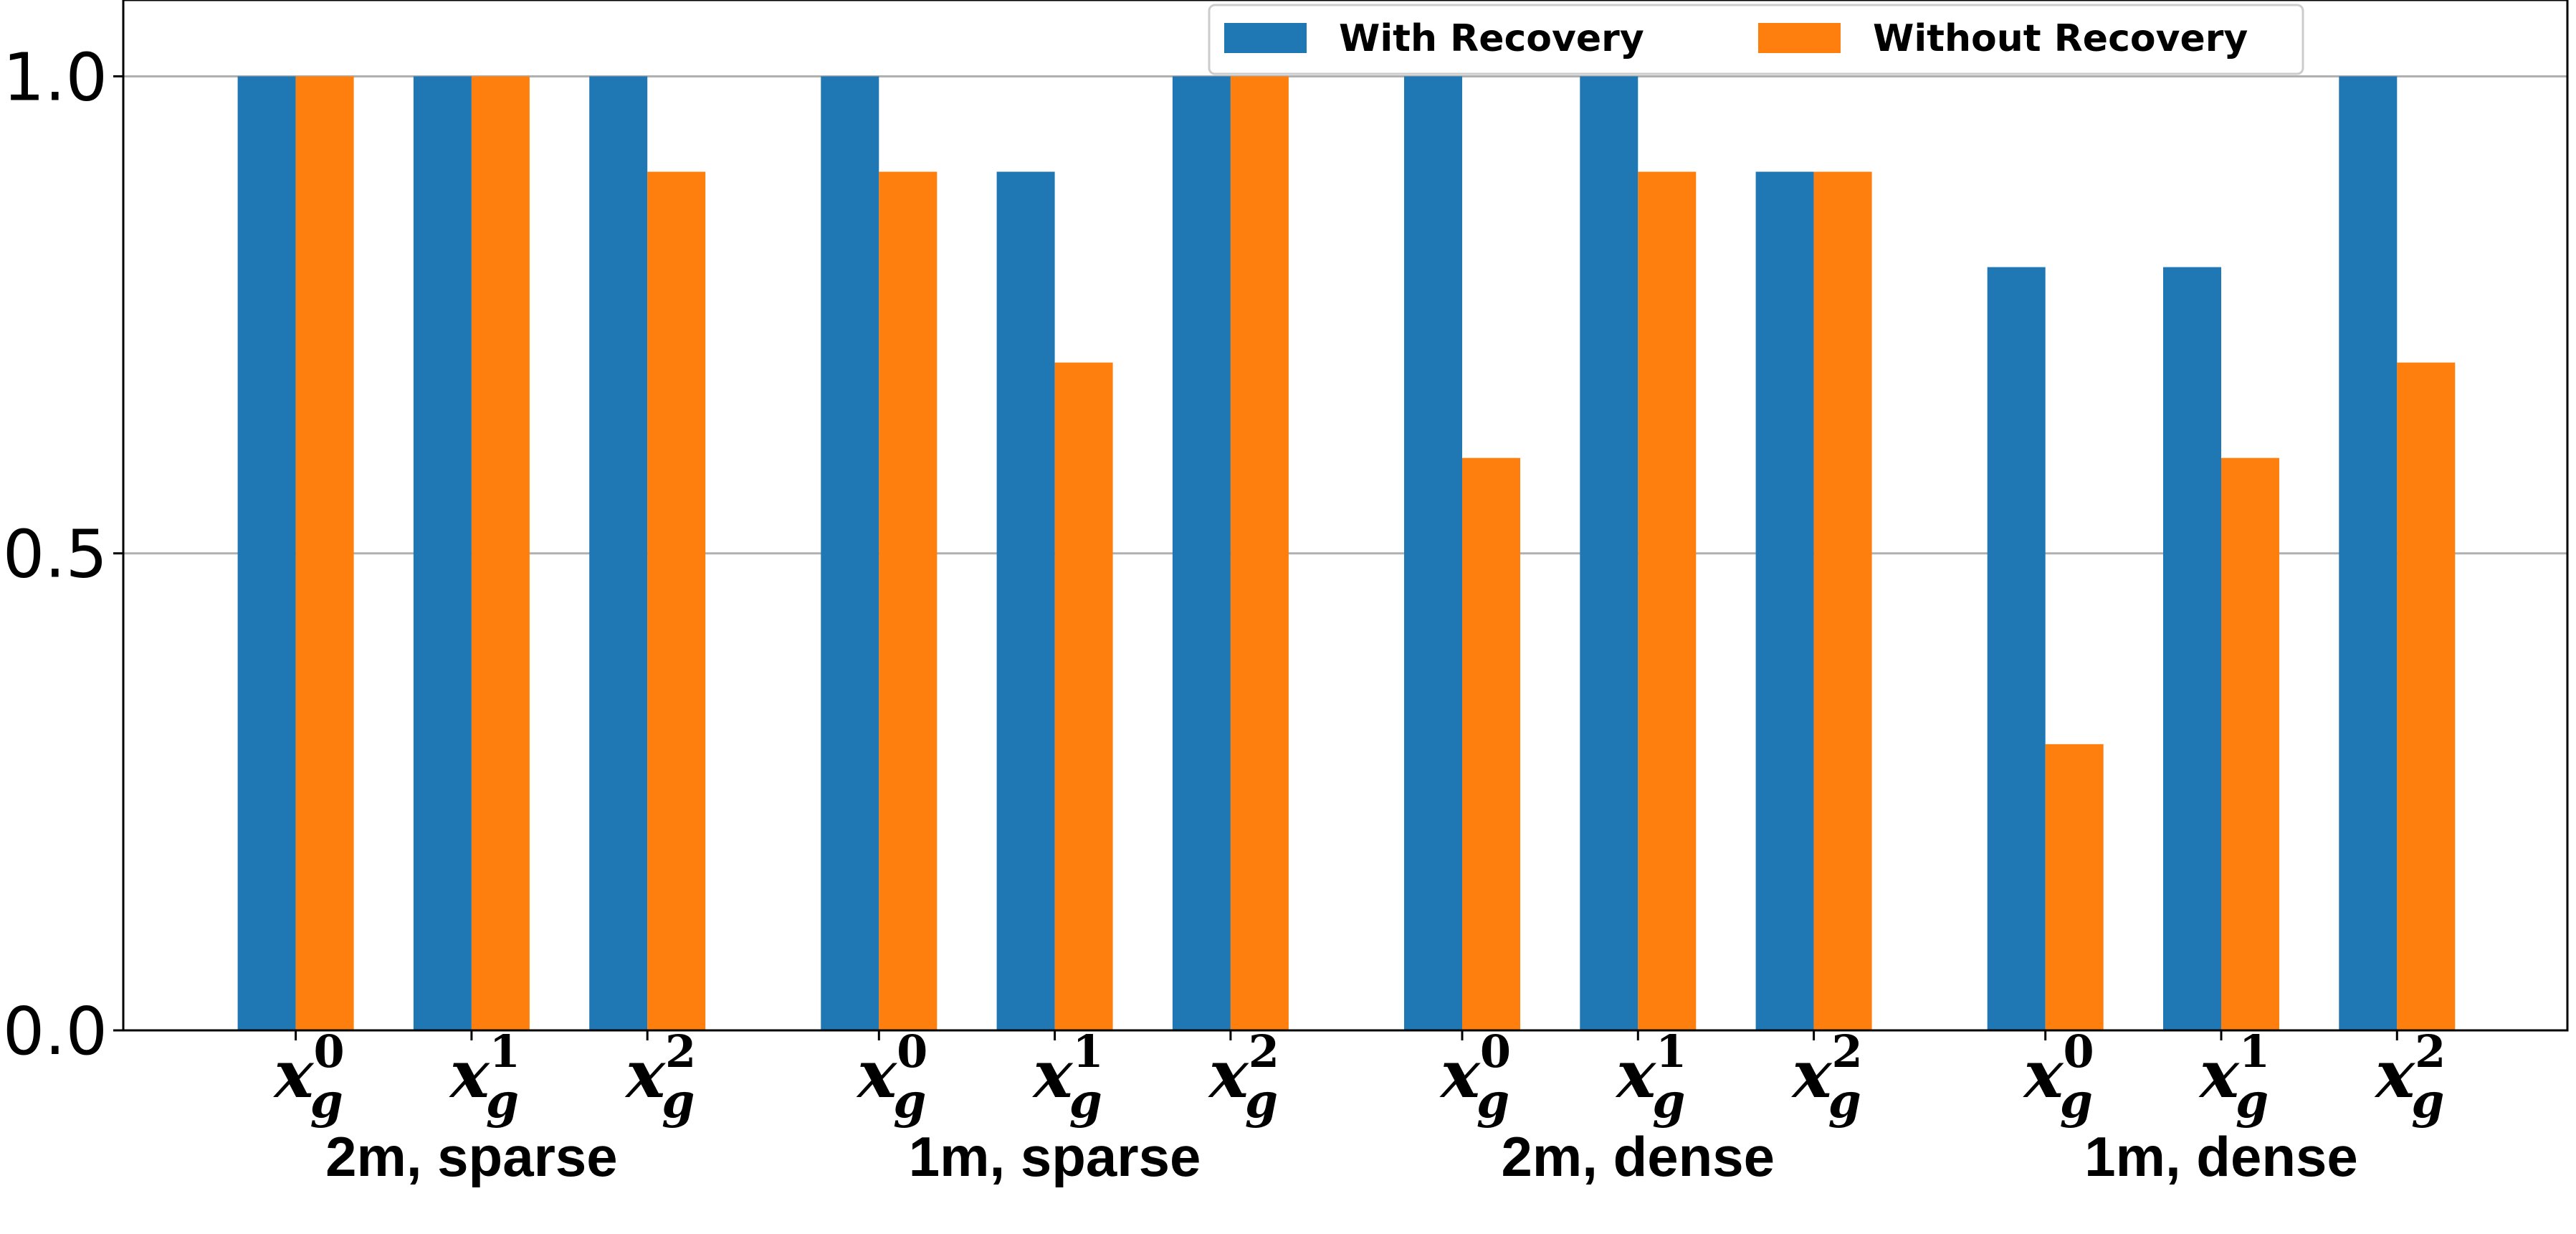 Image resolution: width=2576 pixels, height=1234 pixels. I want to click on group-label: 1m, dense, so click(2221, 1156).